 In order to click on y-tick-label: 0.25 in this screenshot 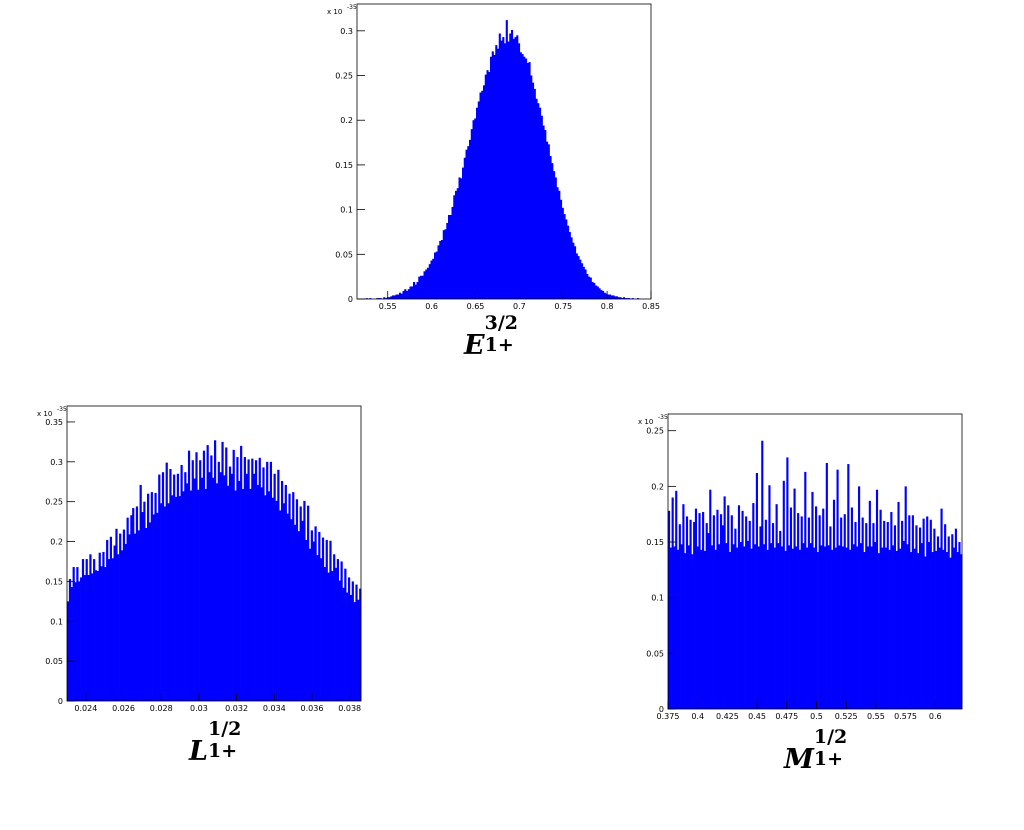, I will do `click(655, 431)`.